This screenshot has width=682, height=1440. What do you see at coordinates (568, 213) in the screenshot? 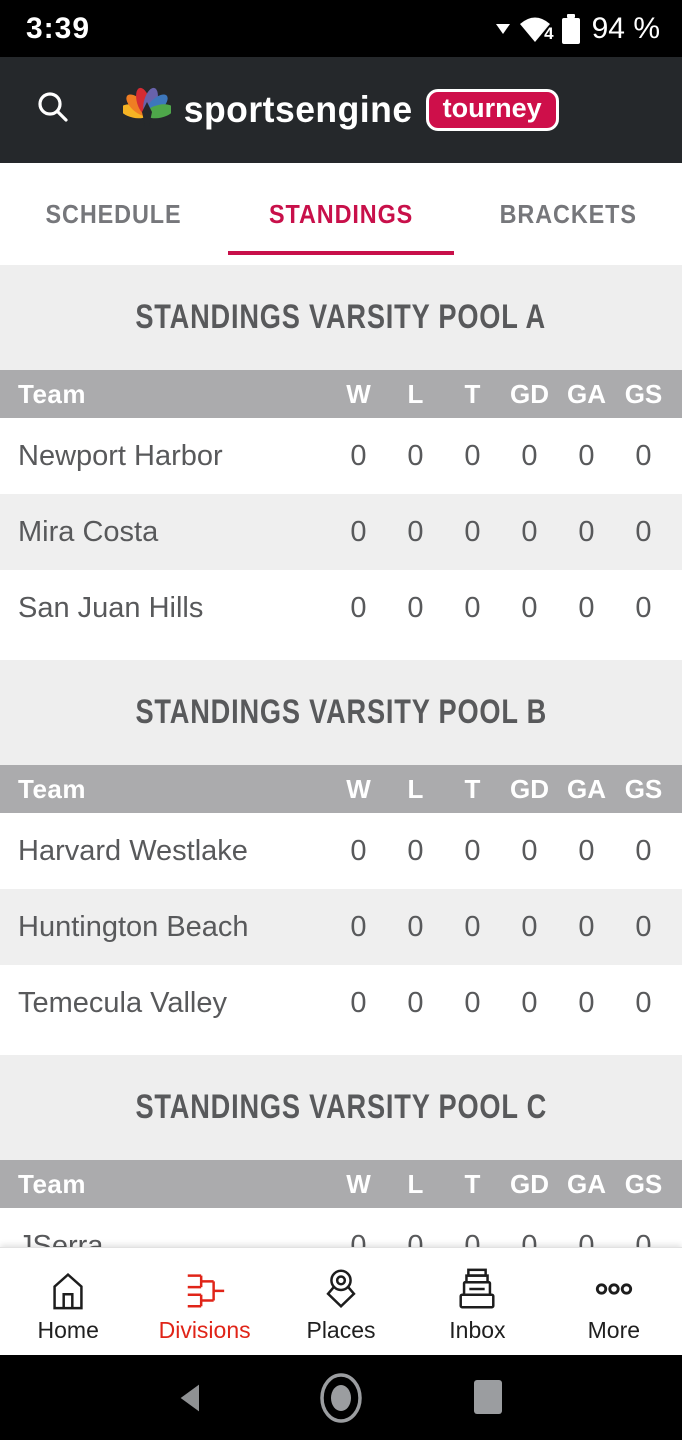
I see `tab-brackets: BRACKETS` at bounding box center [568, 213].